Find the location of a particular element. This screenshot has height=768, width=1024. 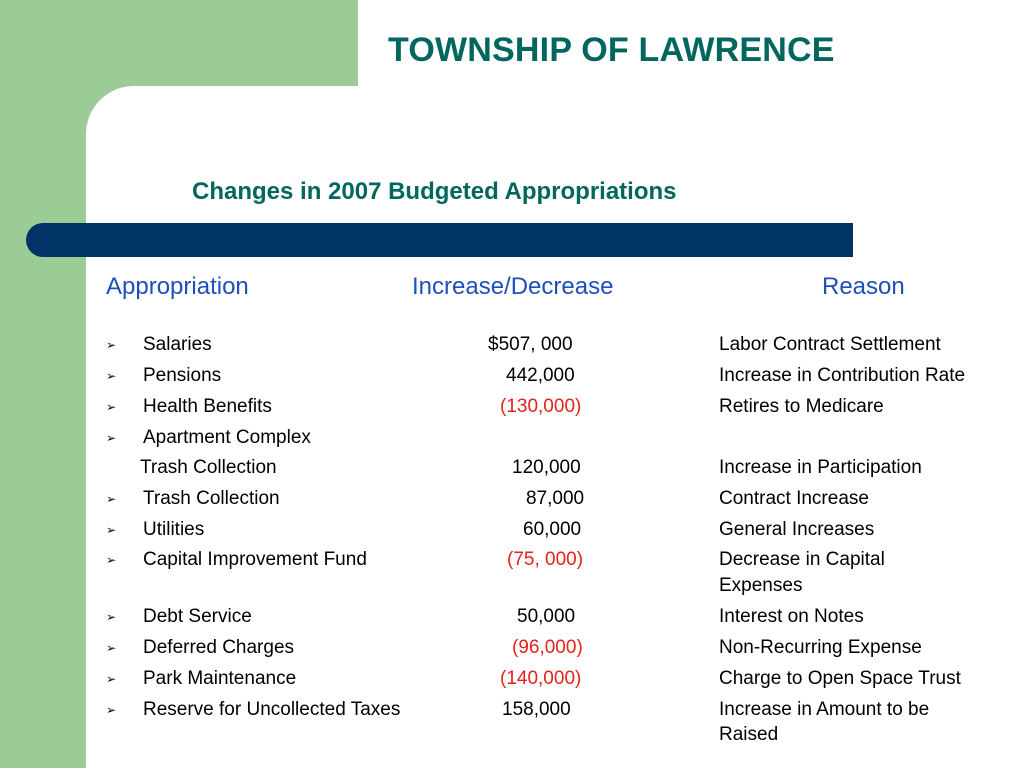

row-amount: 158,000 is located at coordinates (536, 709).